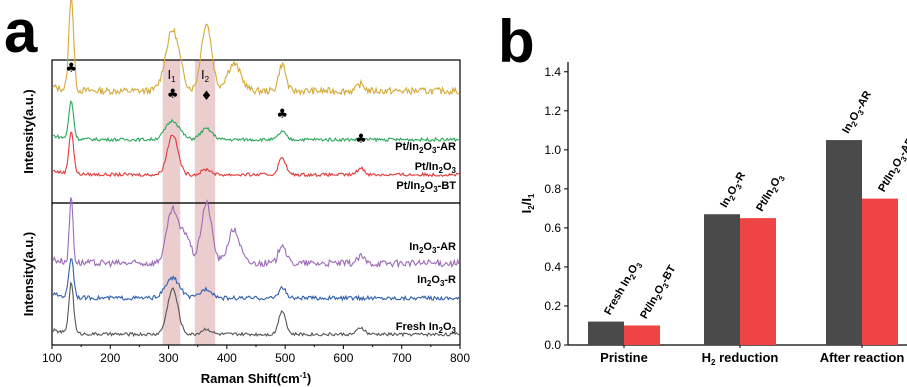 This screenshot has height=387, width=907. Describe the element at coordinates (52, 358) in the screenshot. I see `x-tick-label: 100` at that location.